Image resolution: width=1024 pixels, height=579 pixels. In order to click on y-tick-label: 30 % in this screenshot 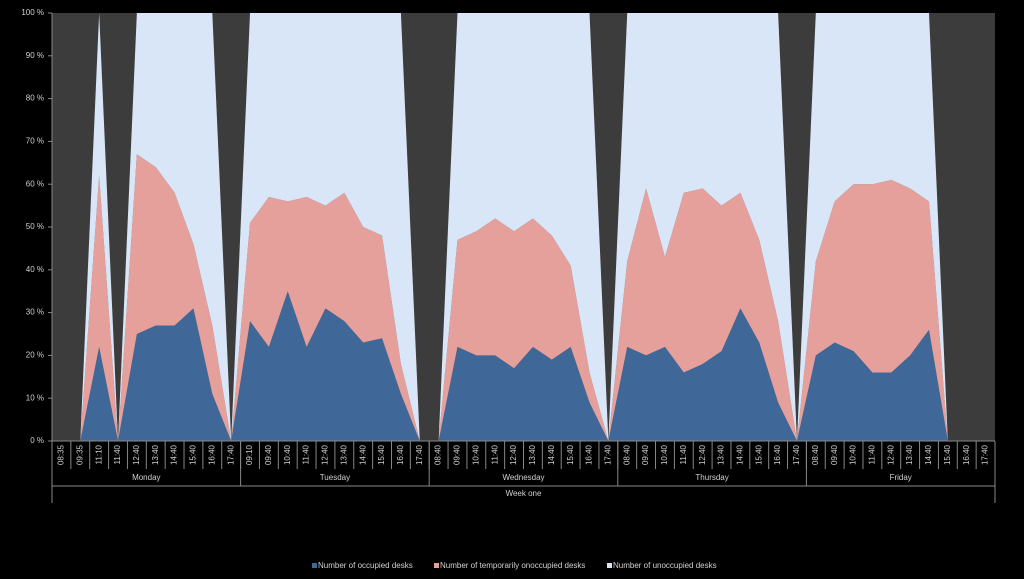, I will do `click(35, 312)`.